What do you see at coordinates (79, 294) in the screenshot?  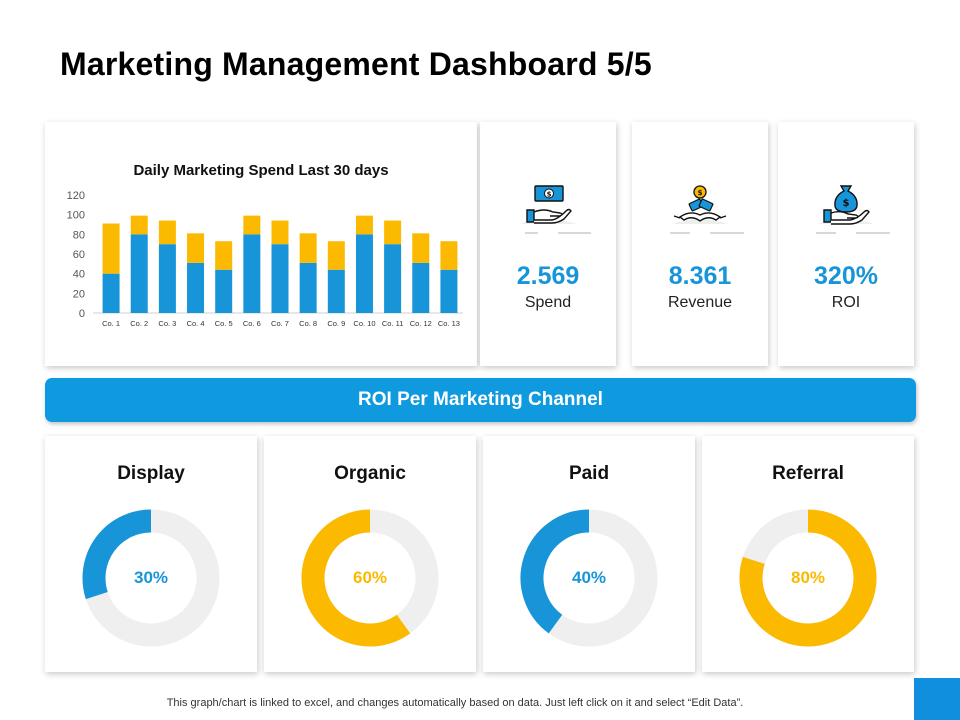 I see `y-tick-label: 20` at bounding box center [79, 294].